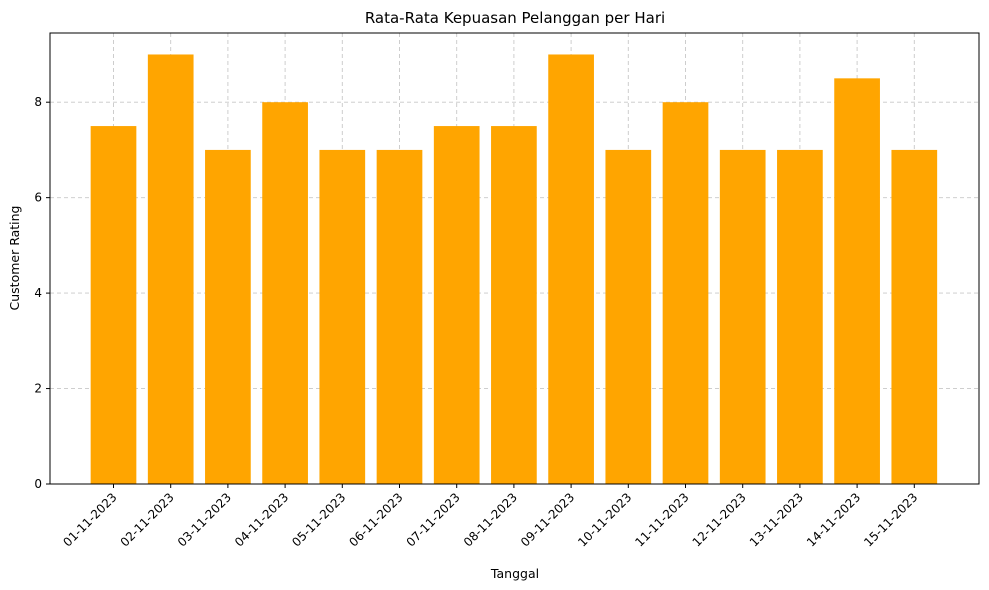 The width and height of the screenshot is (989, 590). Describe the element at coordinates (204, 519) in the screenshot. I see `x-tick-label: 03-11-2023` at that location.